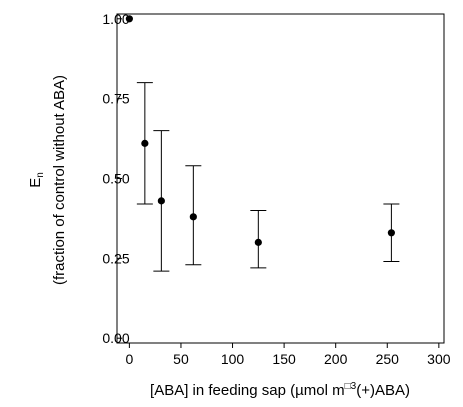 Image resolution: width=463 pixels, height=407 pixels. Describe the element at coordinates (115, 258) in the screenshot. I see `y-tick-label: 0.25` at that location.